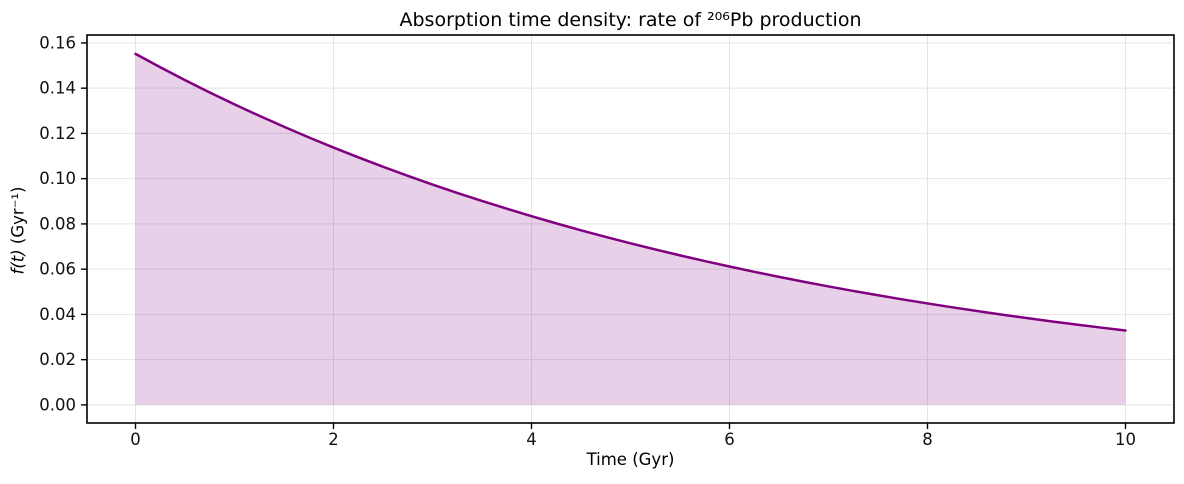 The image size is (1184, 484). Describe the element at coordinates (57, 269) in the screenshot. I see `y-tick-label: 0.06` at that location.